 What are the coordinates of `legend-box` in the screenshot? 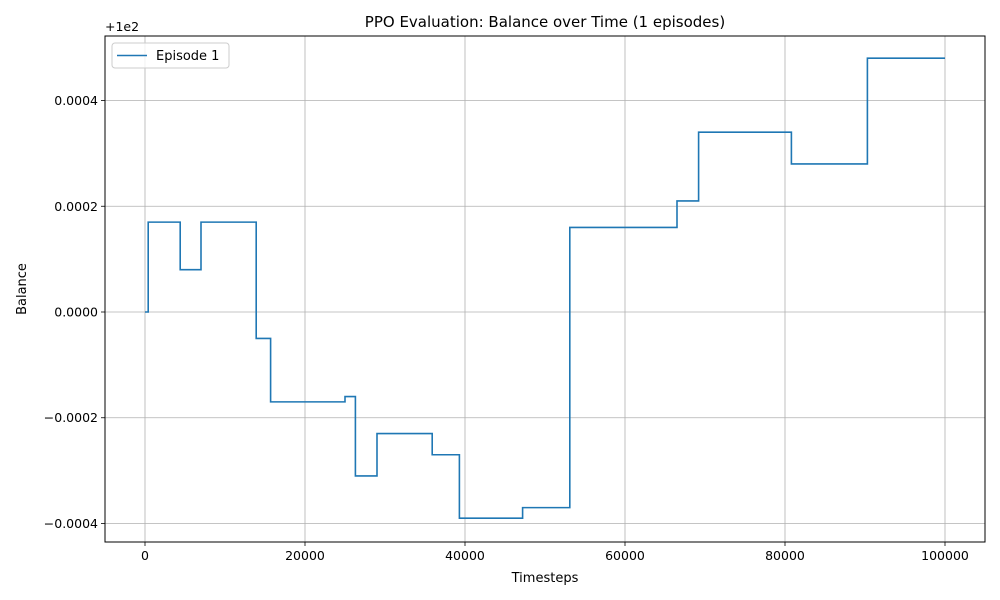 It's located at (170, 55).